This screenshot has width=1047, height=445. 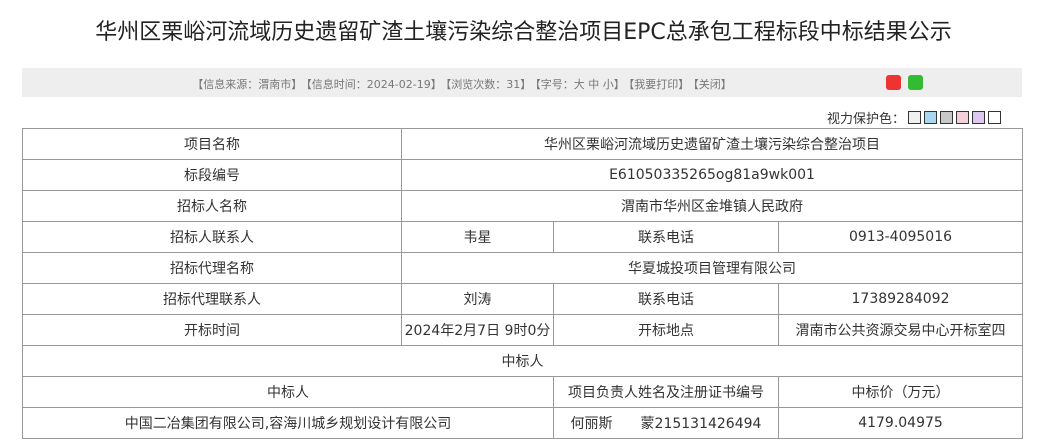 What do you see at coordinates (666, 330) in the screenshot?
I see `cell-label: 开标地点` at bounding box center [666, 330].